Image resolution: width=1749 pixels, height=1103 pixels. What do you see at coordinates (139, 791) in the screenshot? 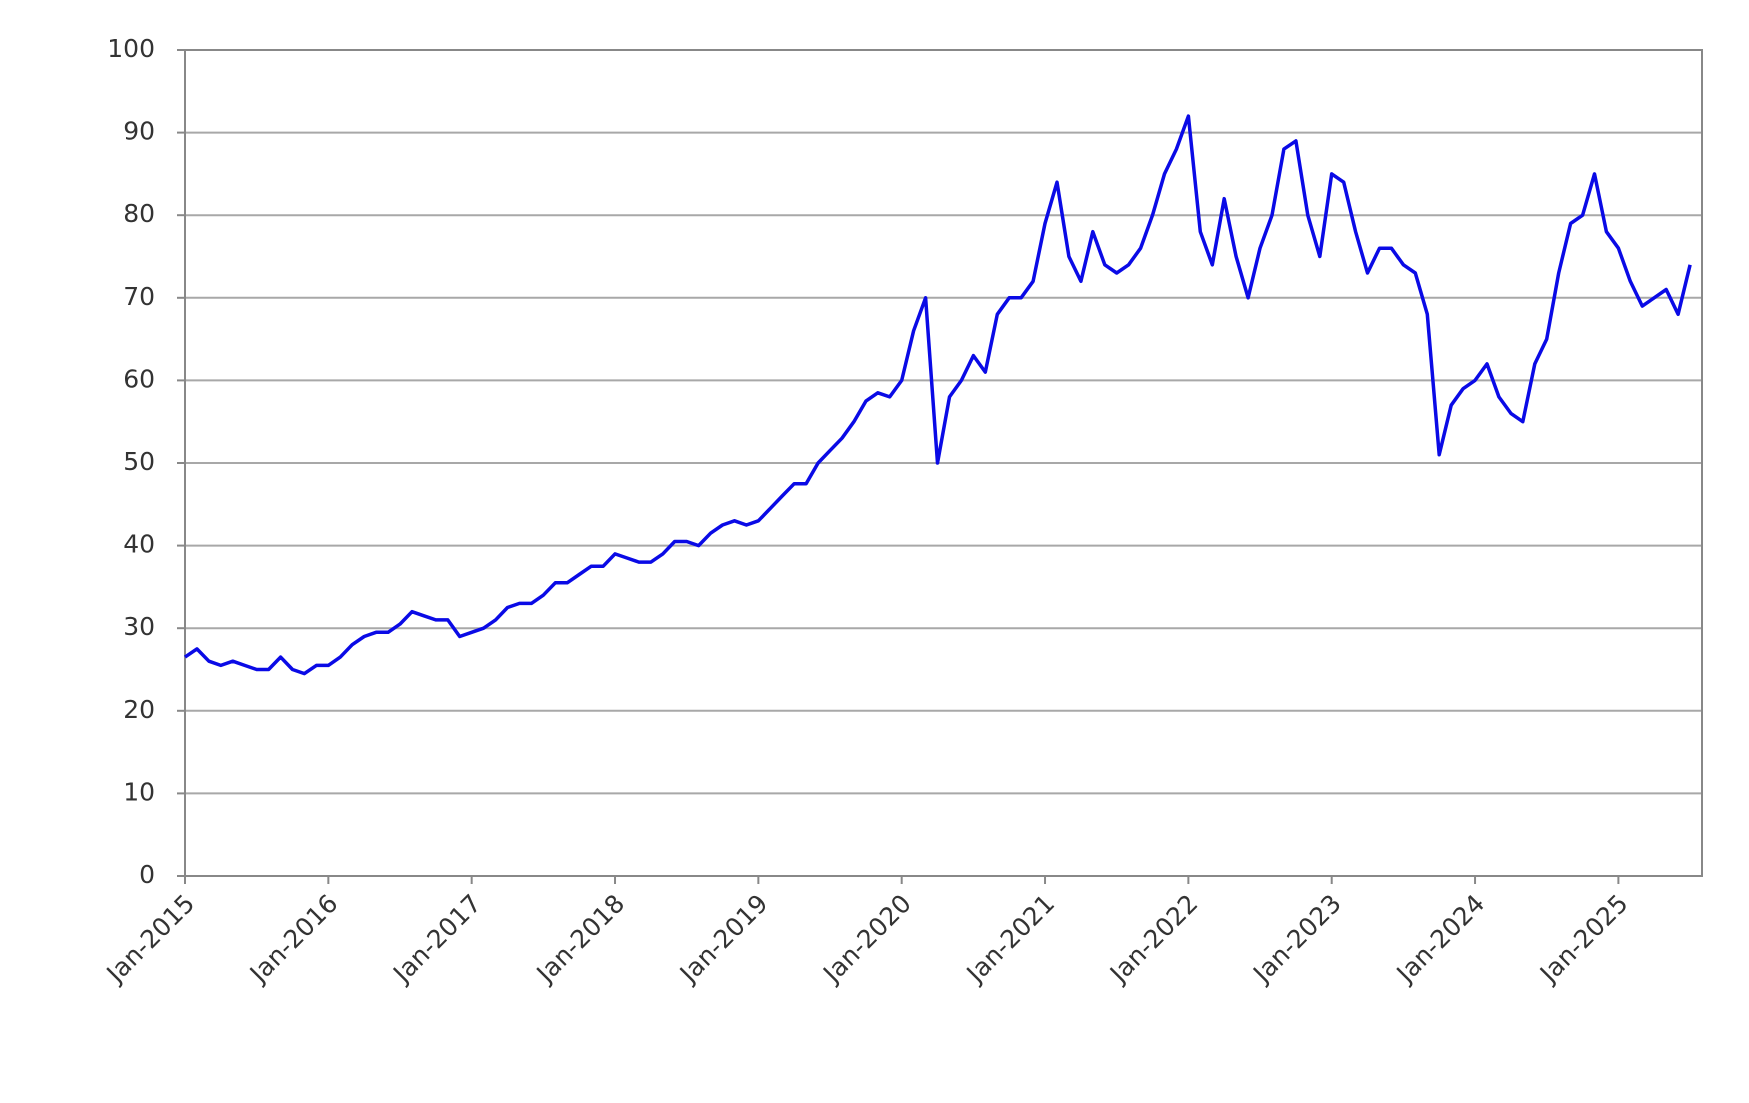
I see `y-tick-label: 10` at bounding box center [139, 791].